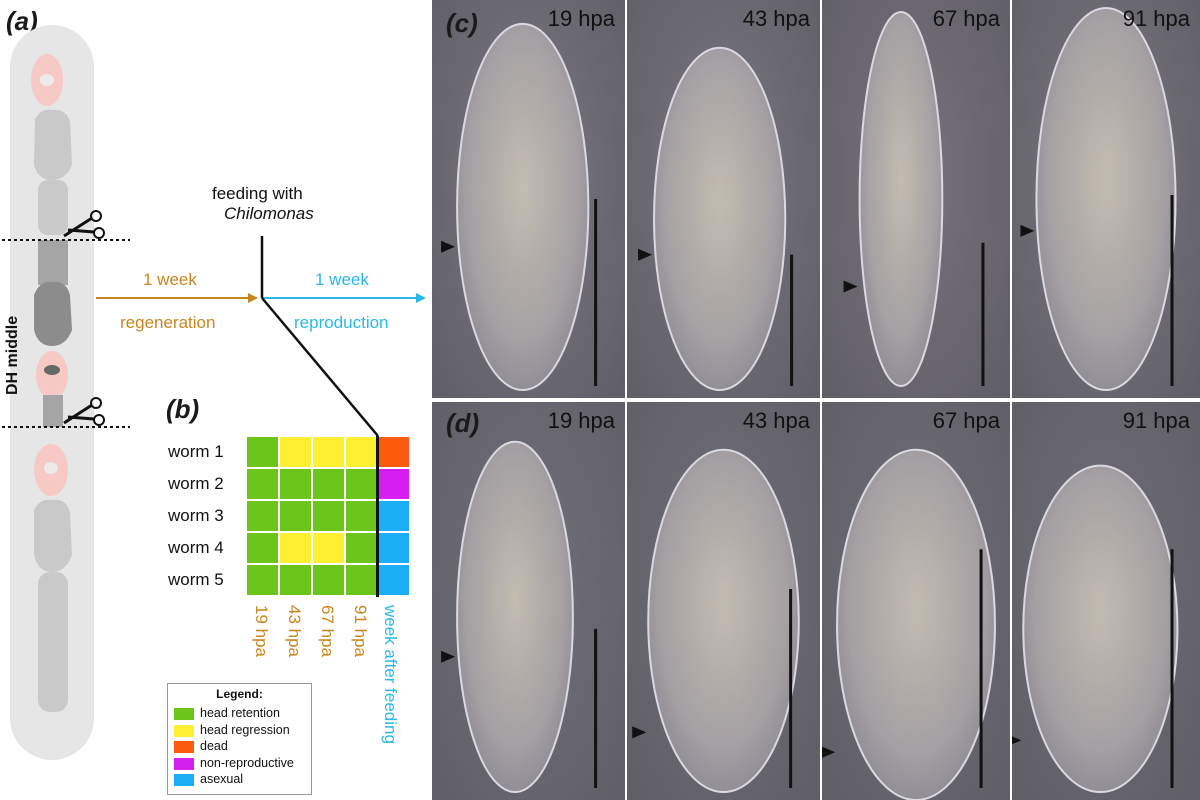 The image size is (1200, 800). Describe the element at coordinates (170, 279) in the screenshot. I see `arrow1-duration: 1 week` at that location.